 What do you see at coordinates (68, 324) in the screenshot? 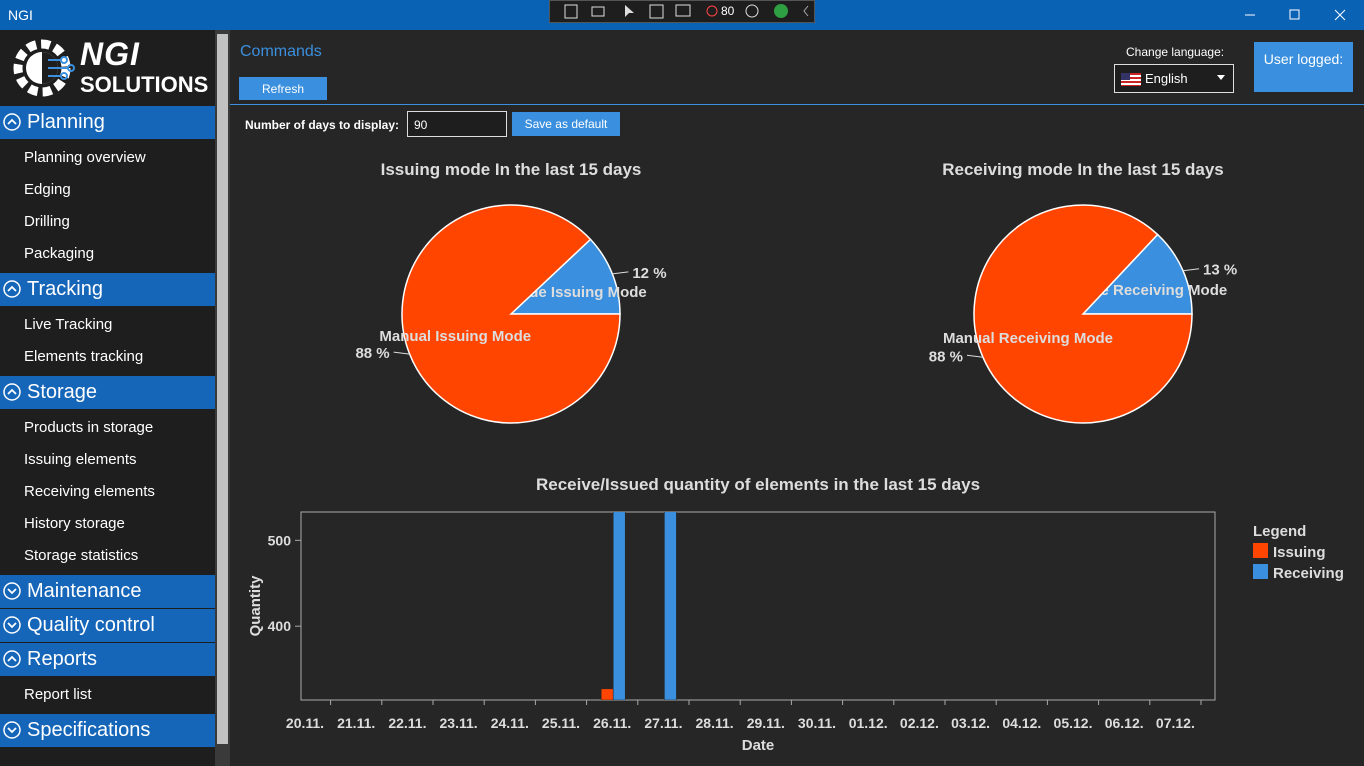
I see `nav-item: Live Tracking` at bounding box center [68, 324].